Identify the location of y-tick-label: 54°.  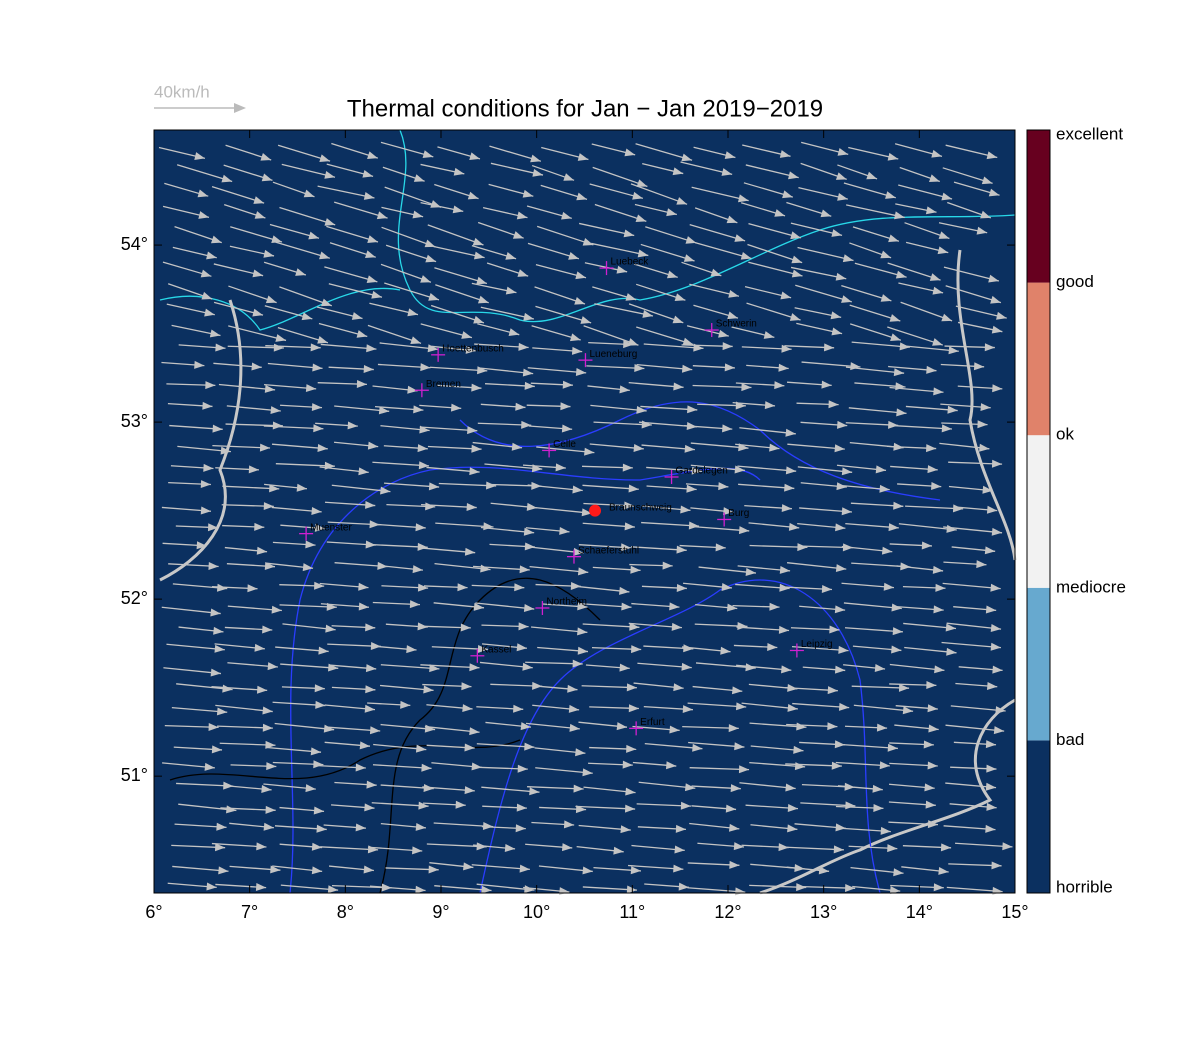
(134, 244).